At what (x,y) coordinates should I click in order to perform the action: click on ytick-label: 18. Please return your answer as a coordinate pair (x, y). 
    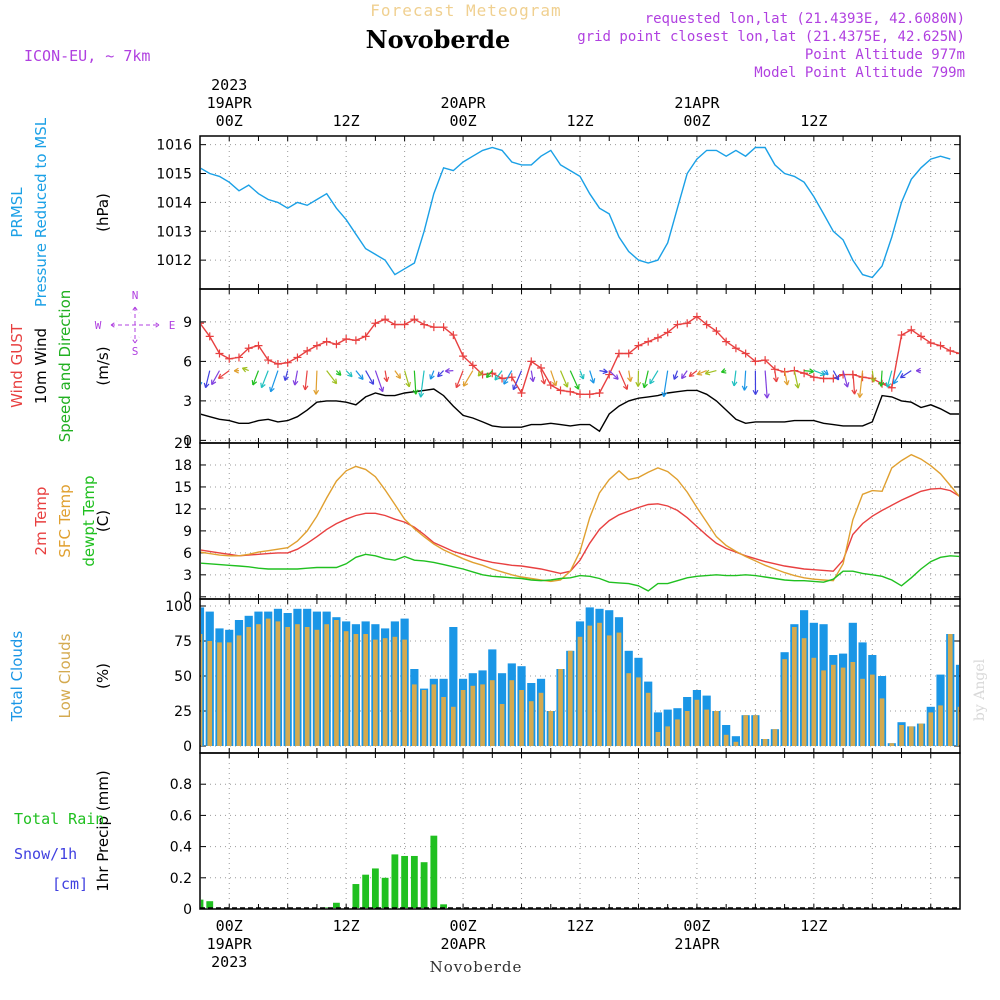
    Looking at the image, I should click on (183, 466).